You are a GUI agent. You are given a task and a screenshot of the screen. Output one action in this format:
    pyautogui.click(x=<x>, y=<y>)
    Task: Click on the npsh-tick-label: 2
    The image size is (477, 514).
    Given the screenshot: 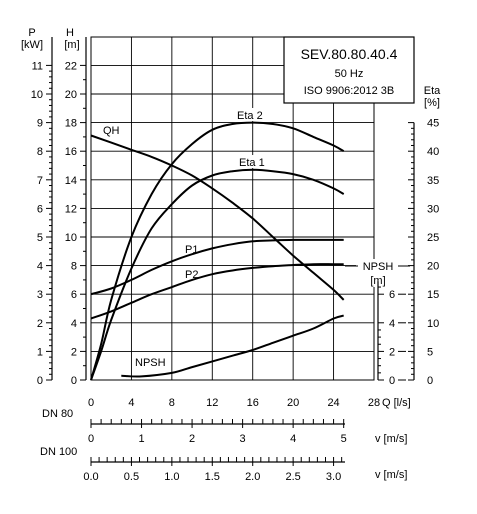 What is the action you would take?
    pyautogui.click(x=392, y=352)
    